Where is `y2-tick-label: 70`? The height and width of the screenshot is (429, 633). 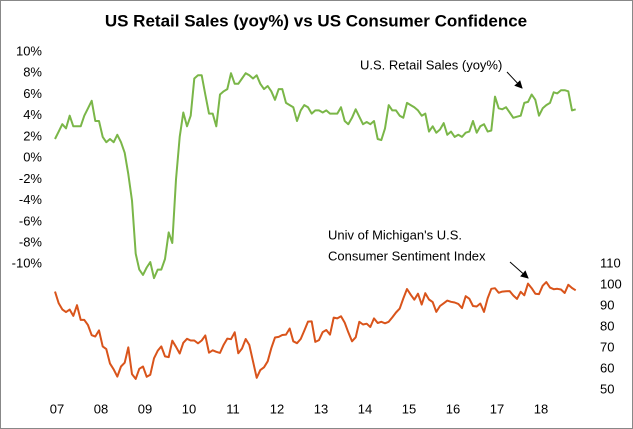
y2-tick-label: 70 is located at coordinates (607, 346).